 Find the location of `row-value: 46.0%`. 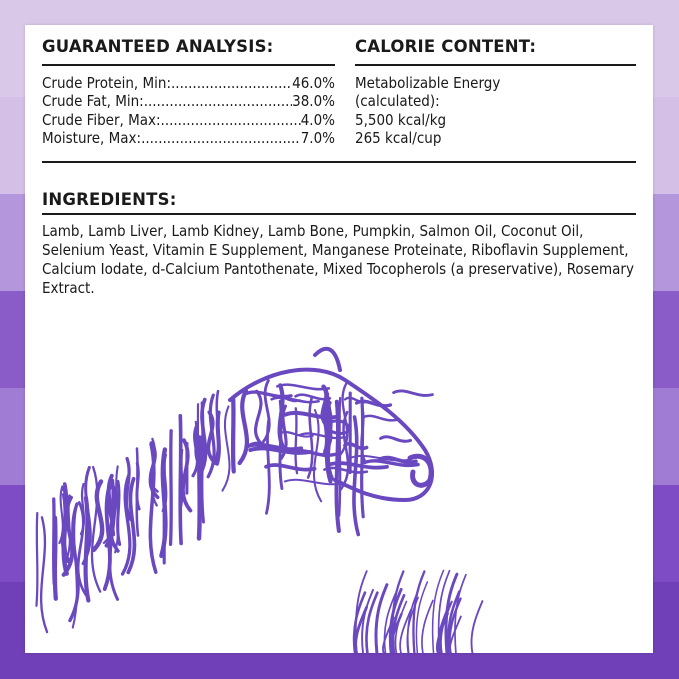

row-value: 46.0% is located at coordinates (313, 83).